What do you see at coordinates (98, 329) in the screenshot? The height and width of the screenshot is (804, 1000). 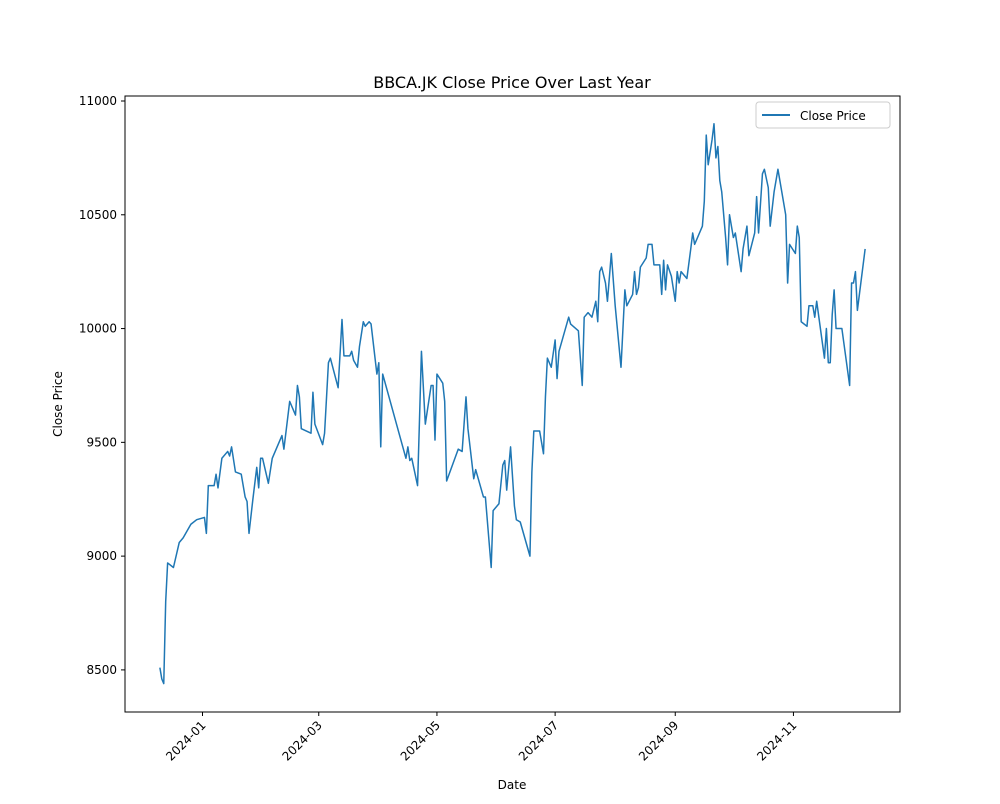 I see `y-tick-label: 10000` at bounding box center [98, 329].